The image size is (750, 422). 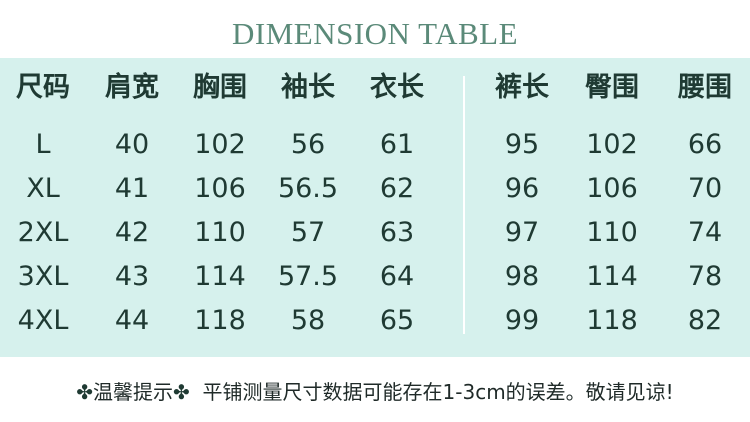 What do you see at coordinates (132, 232) in the screenshot?
I see `table-cell: 42` at bounding box center [132, 232].